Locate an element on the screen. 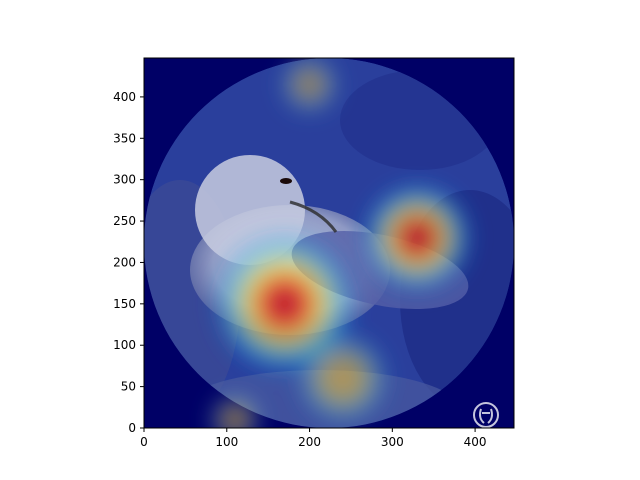  hotspot-upper-ridge is located at coordinates (342, 378).